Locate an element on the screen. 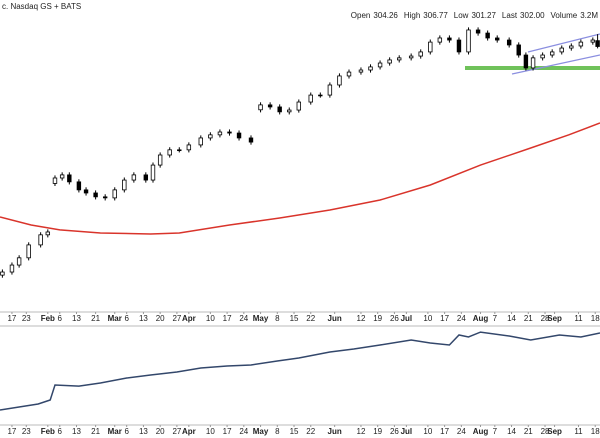  header-label: High is located at coordinates (412, 15).